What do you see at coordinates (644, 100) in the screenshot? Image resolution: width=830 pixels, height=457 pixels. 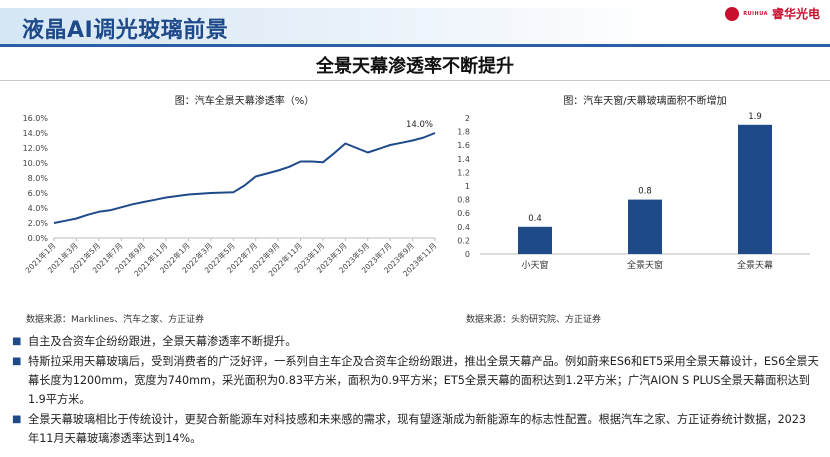 I see `bar-chart-title: 图：汽车天窗/天幕玻璃面积不断增加` at bounding box center [644, 100].